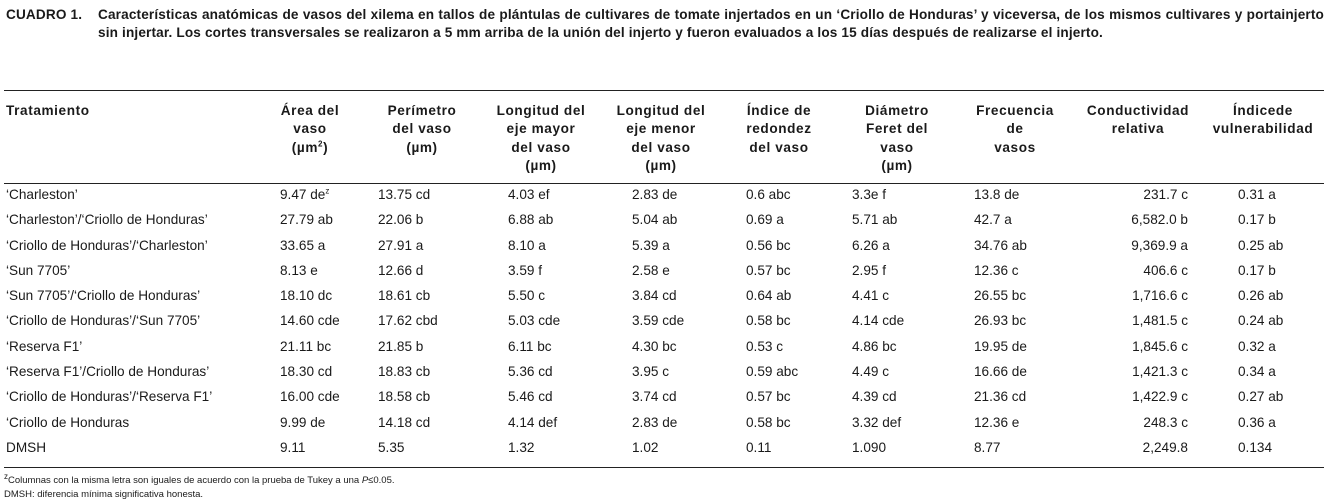  What do you see at coordinates (869, 447) in the screenshot?
I see `cell-diametro-feret: 1.090` at bounding box center [869, 447].